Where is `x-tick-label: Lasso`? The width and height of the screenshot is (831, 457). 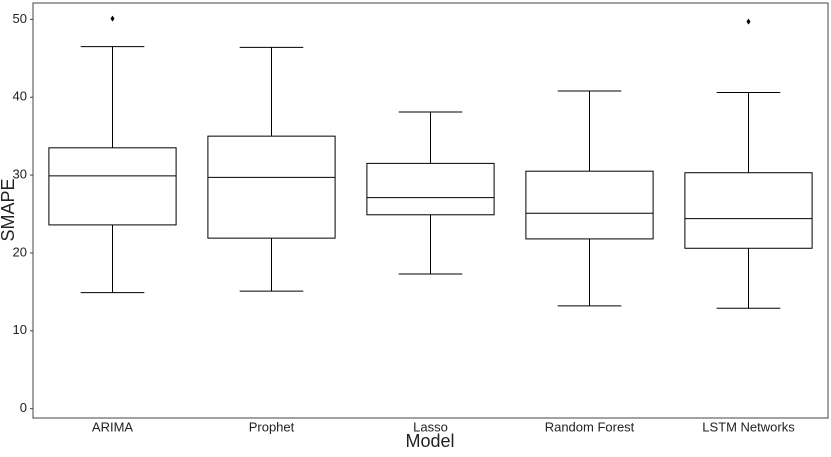 x-tick-label: Lasso is located at coordinates (430, 426).